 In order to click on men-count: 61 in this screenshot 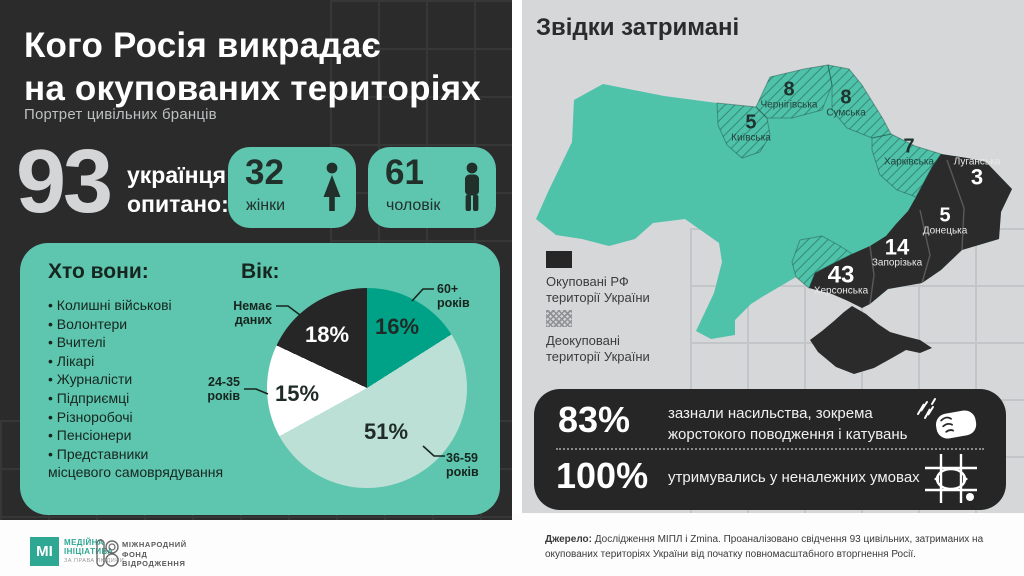, I will do `click(404, 172)`.